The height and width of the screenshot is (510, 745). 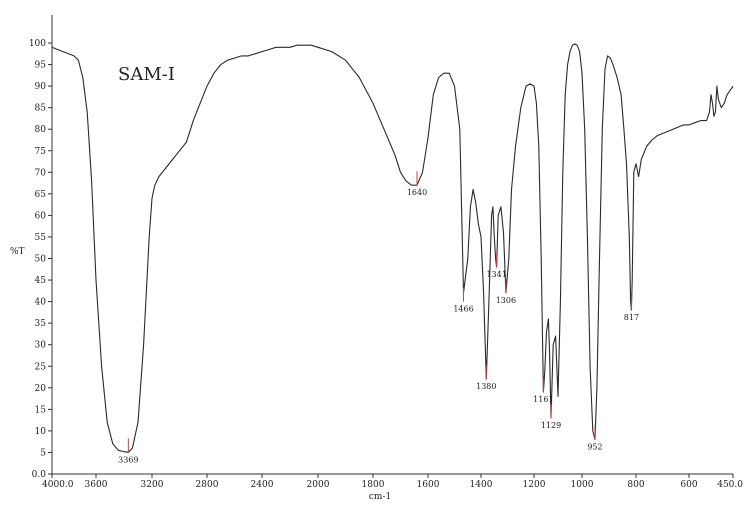 What do you see at coordinates (41, 216) in the screenshot?
I see `y-tick-label: 60` at bounding box center [41, 216].